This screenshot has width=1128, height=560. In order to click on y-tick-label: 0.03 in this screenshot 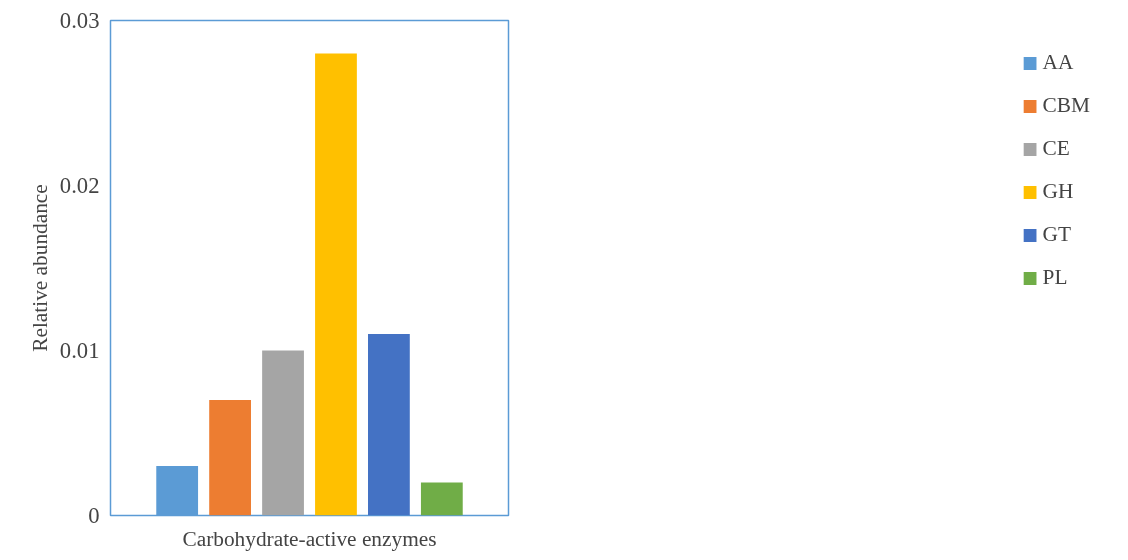, I will do `click(79, 20)`.